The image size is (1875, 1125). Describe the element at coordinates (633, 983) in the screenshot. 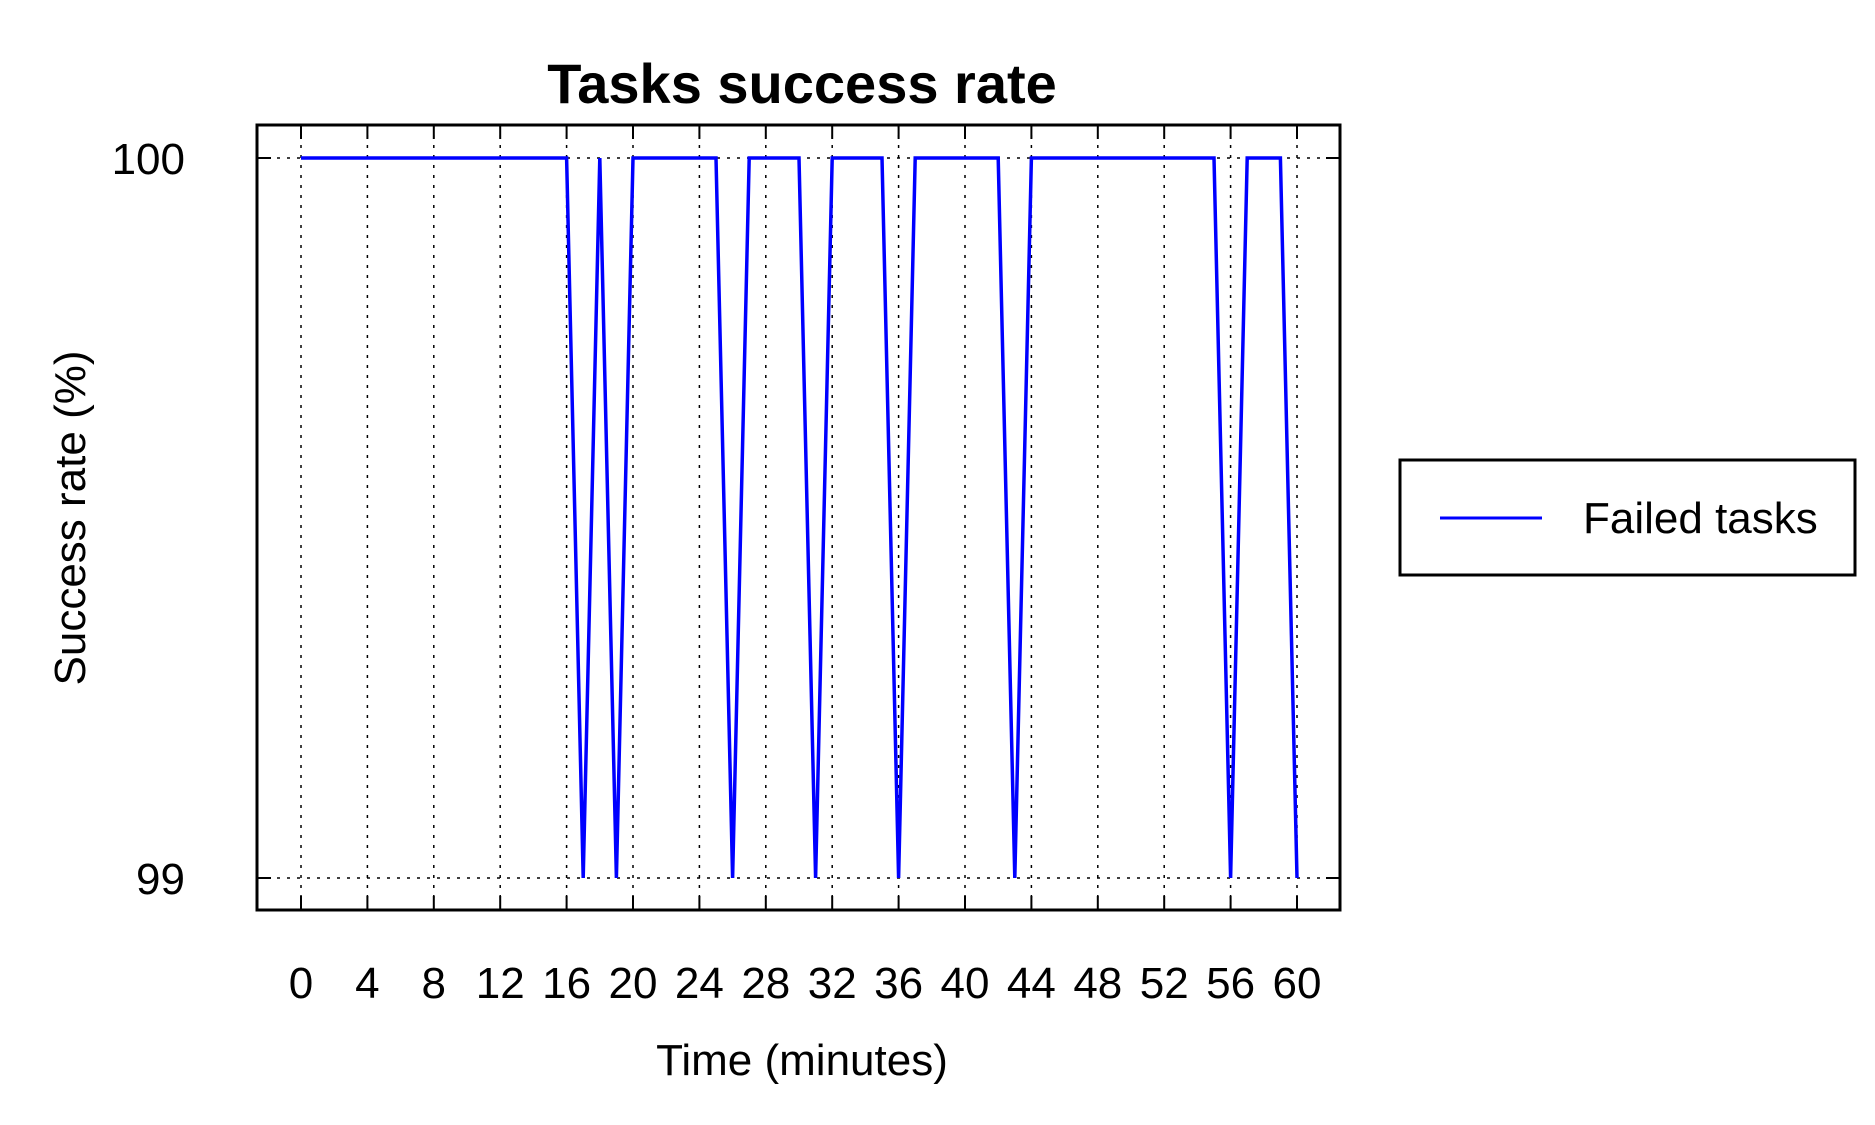

I see `x-tick-label: 20` at that location.